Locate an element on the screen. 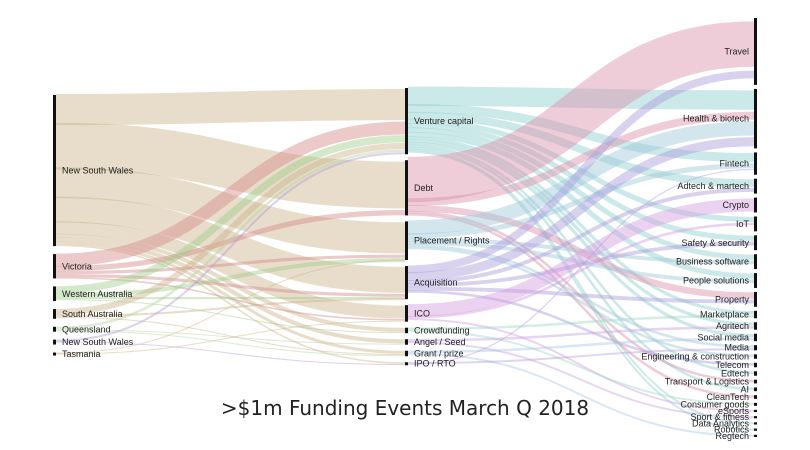  node-label-sector: Marketplace is located at coordinates (724, 315).